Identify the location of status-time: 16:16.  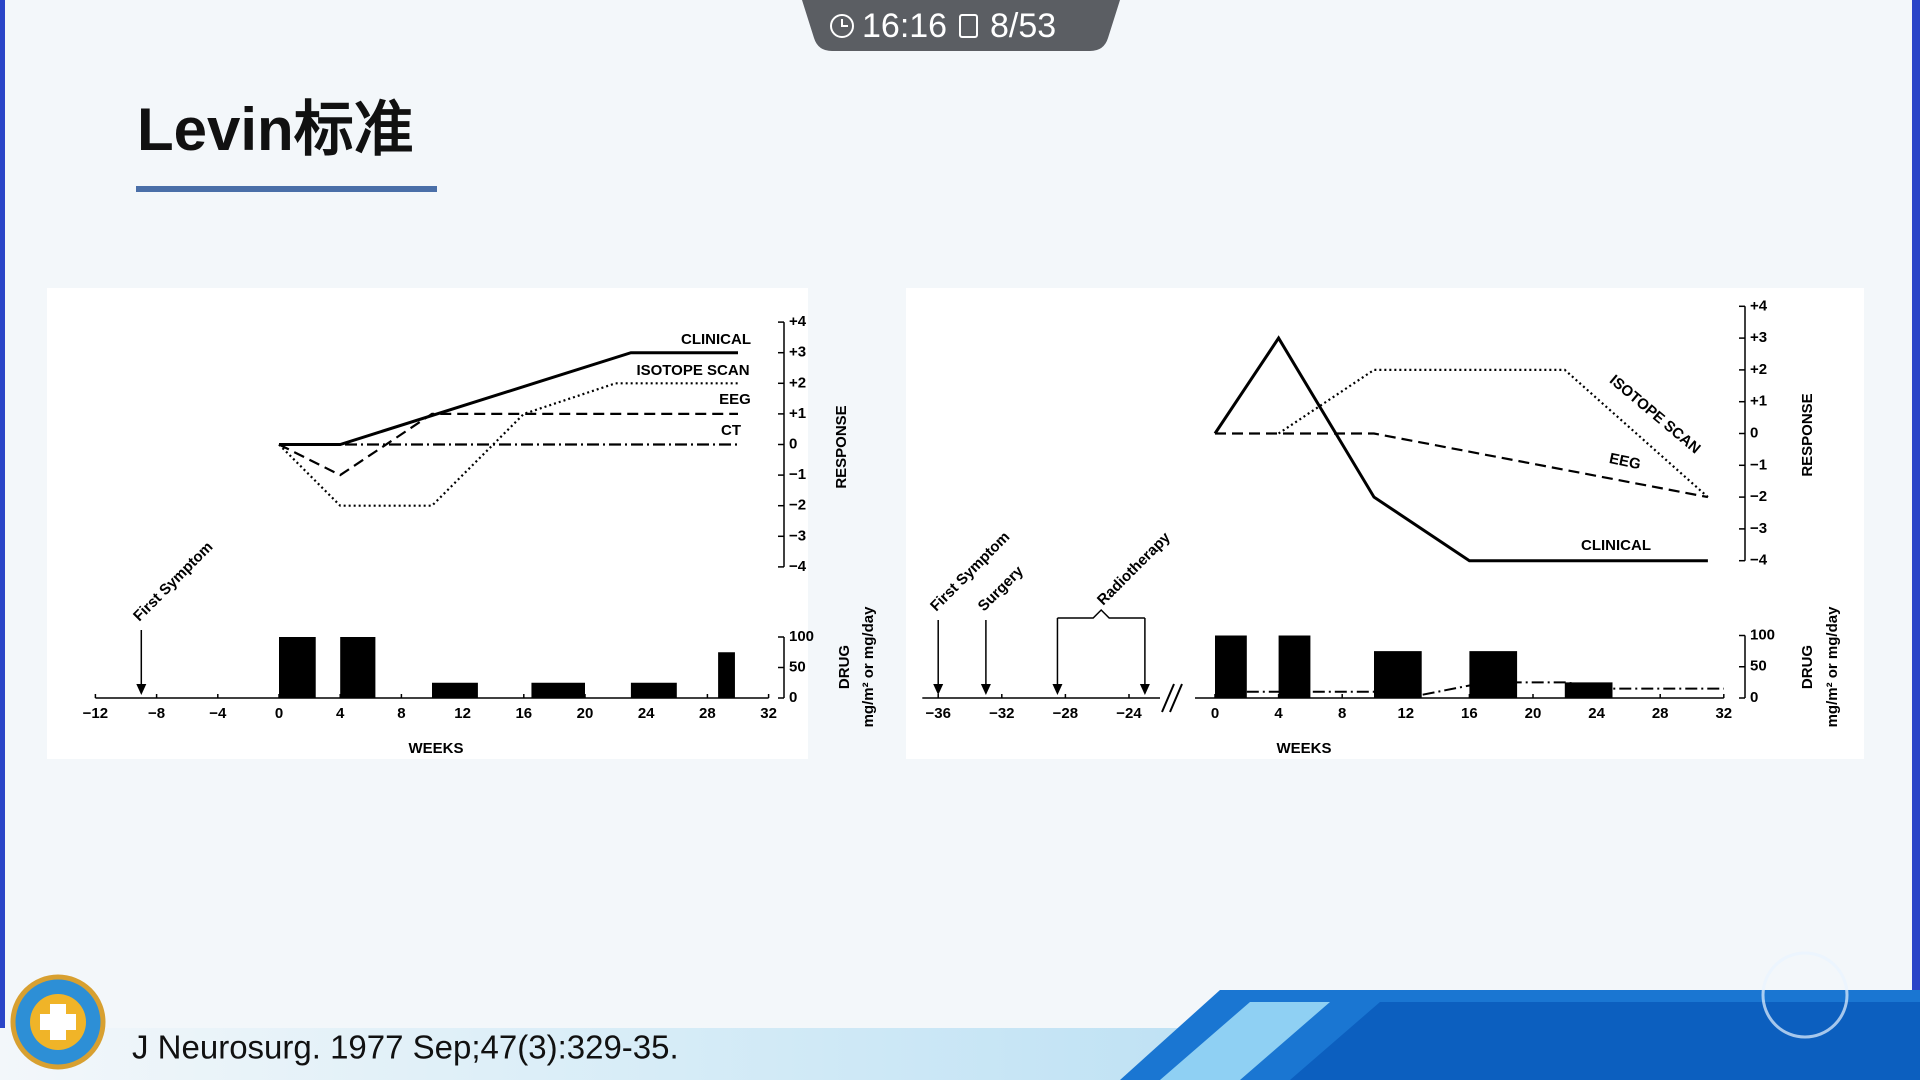
(904, 26).